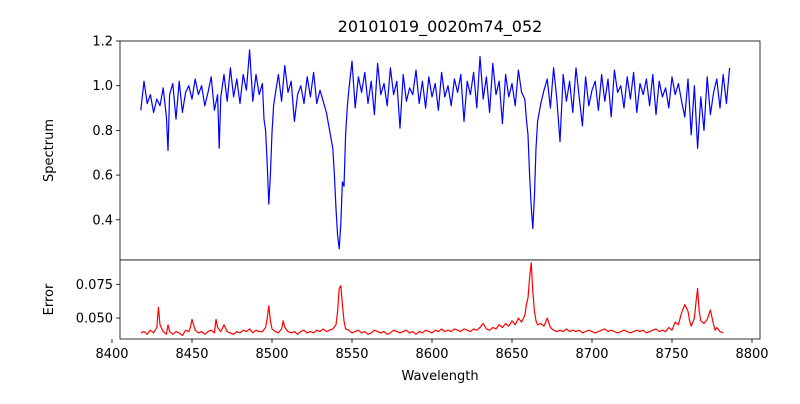 The width and height of the screenshot is (800, 404). Describe the element at coordinates (102, 220) in the screenshot. I see `spectrum-y-tick-label: 0.4` at that location.